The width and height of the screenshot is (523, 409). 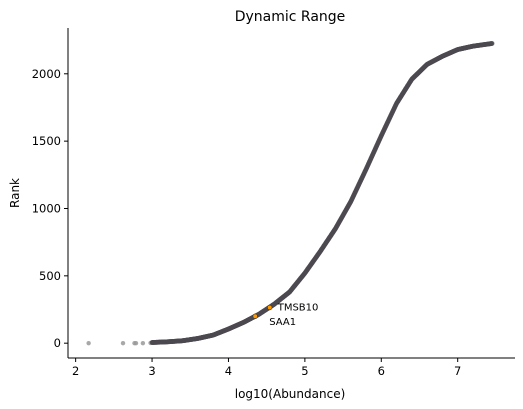 What do you see at coordinates (50, 276) in the screenshot?
I see `y-tick-label: 500` at bounding box center [50, 276].